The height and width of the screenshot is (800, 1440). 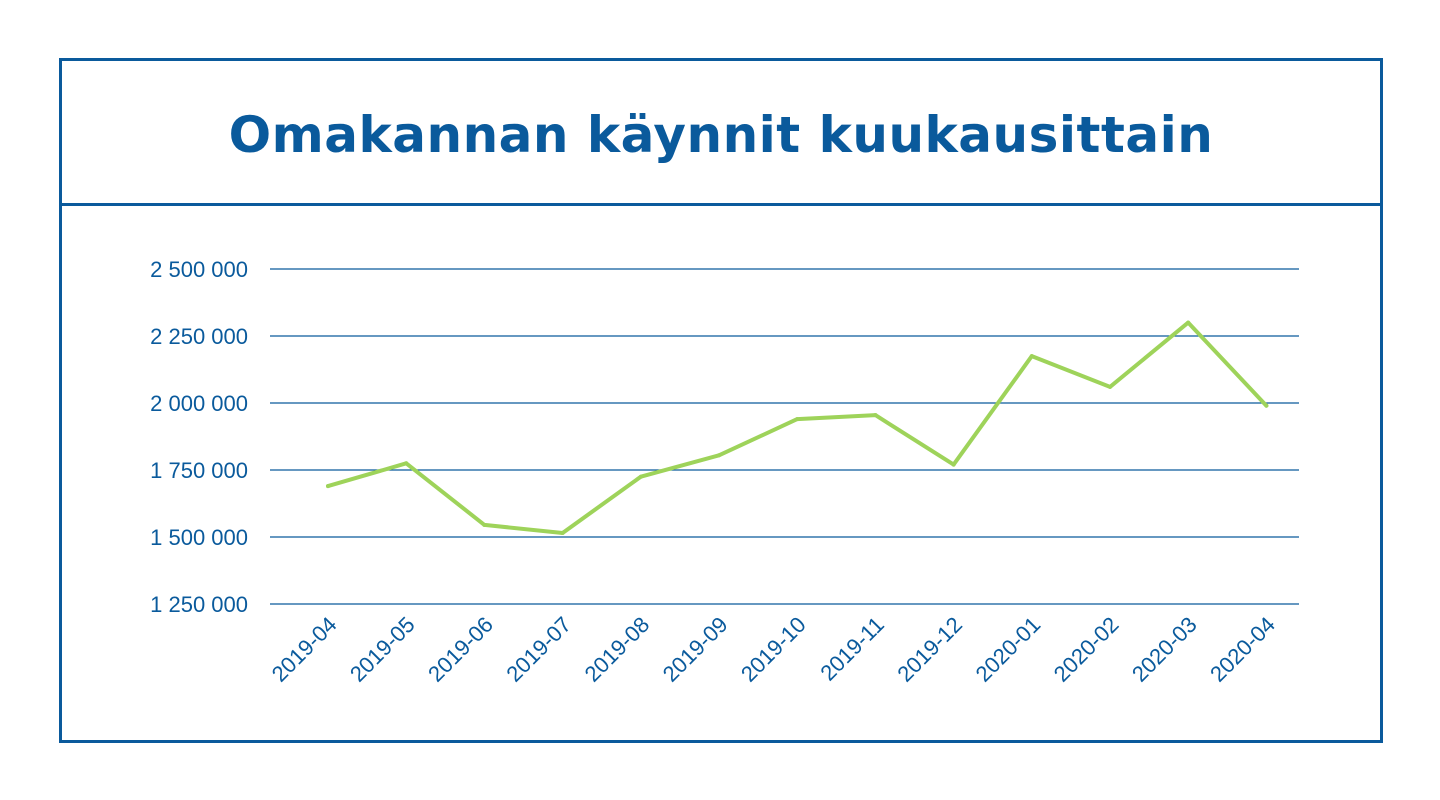 I want to click on y-tick-label: 1 500 000, so click(x=199, y=537).